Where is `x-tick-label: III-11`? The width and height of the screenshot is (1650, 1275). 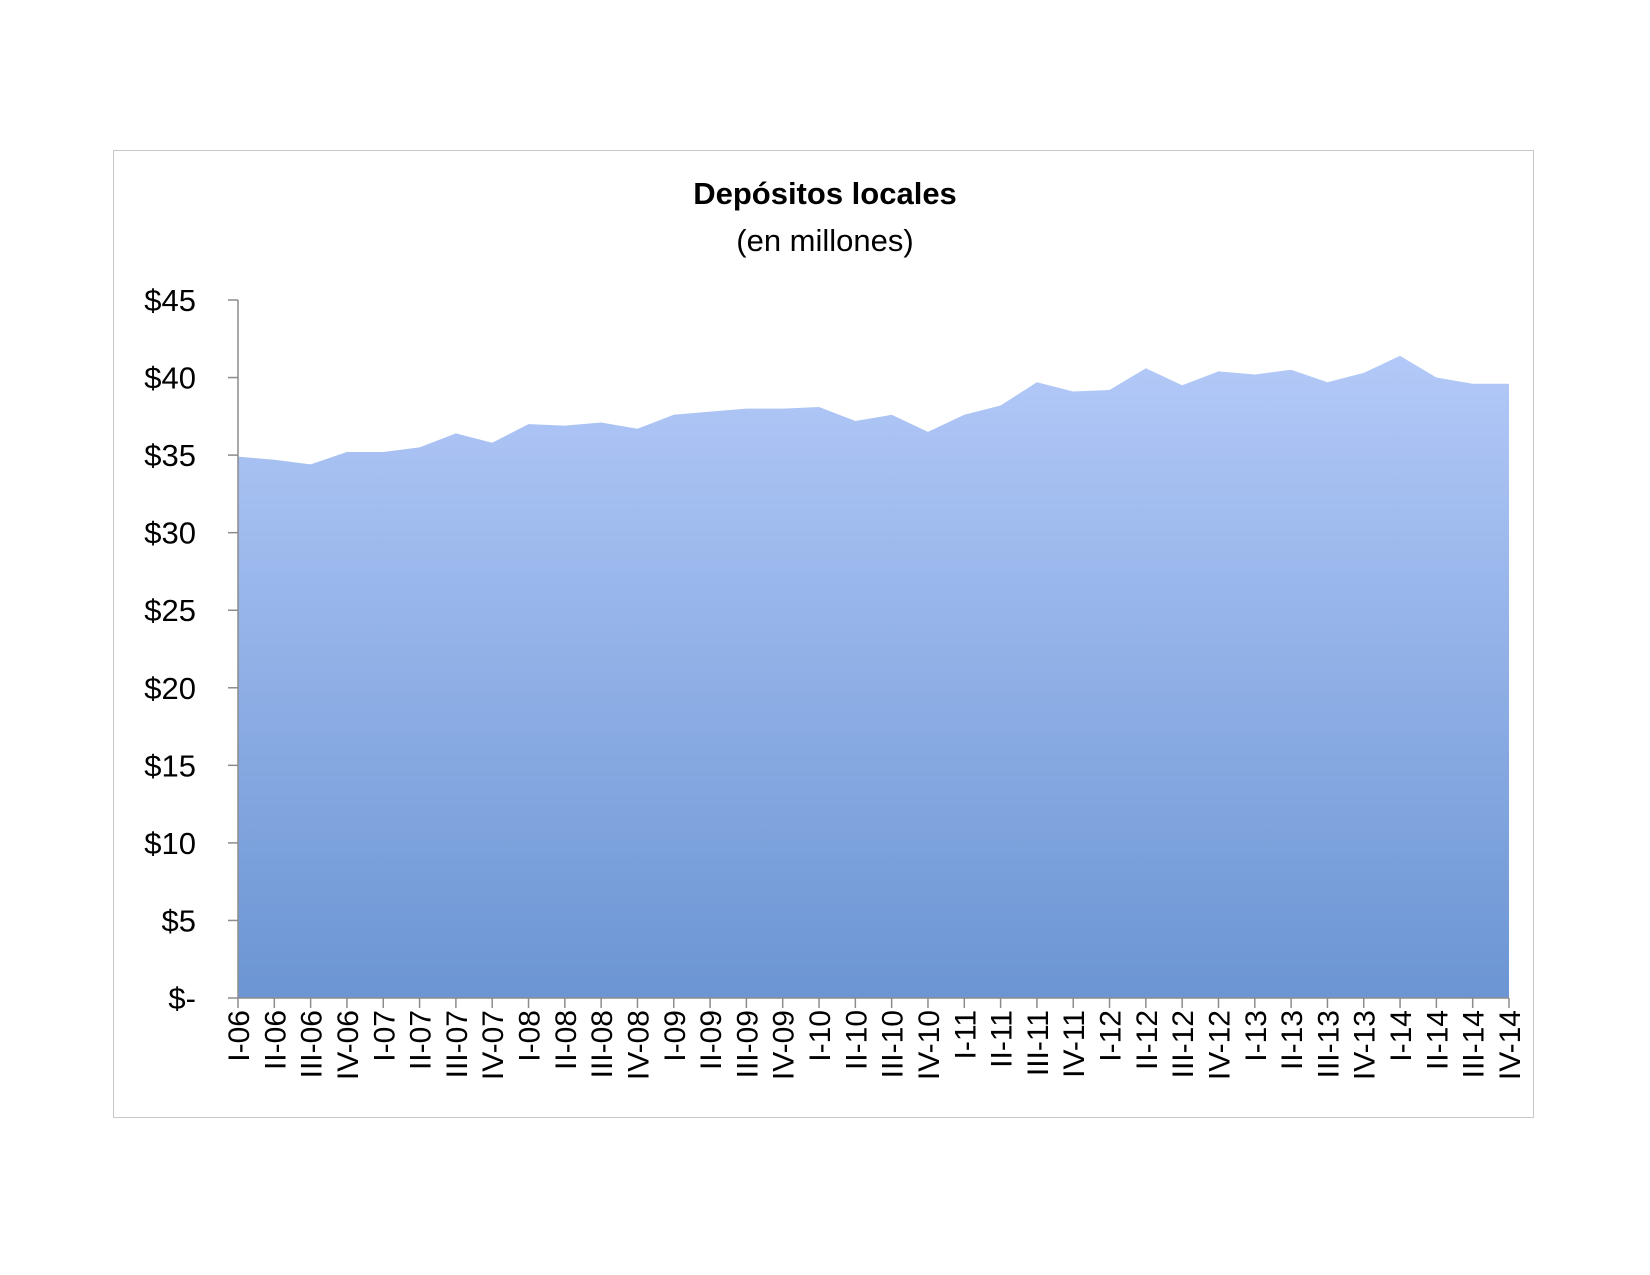
x-tick-label: III-11 is located at coordinates (1038, 1043).